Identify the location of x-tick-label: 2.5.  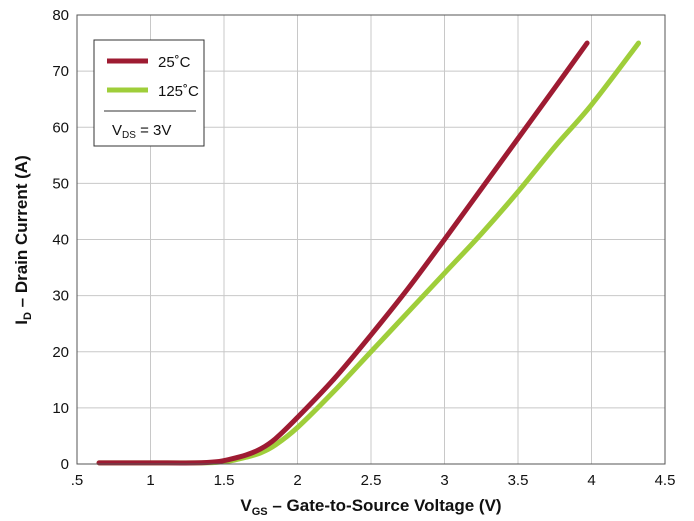
(371, 480).